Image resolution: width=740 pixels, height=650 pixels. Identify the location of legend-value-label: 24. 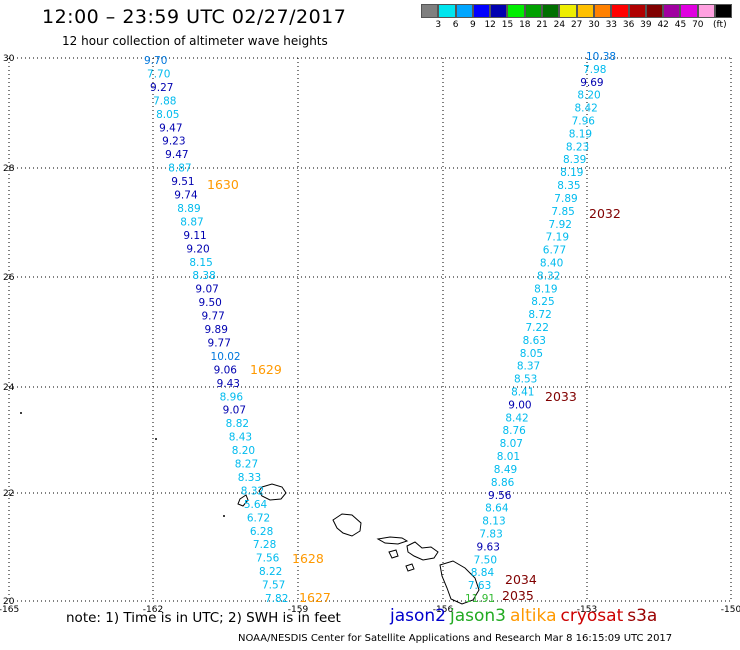
(559, 25).